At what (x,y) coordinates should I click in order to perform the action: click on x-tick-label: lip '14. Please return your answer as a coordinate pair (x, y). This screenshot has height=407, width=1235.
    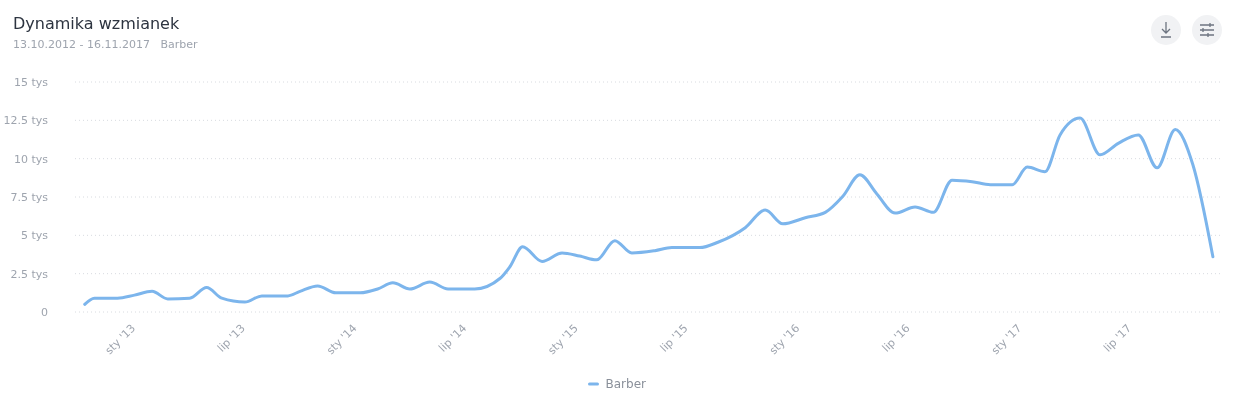
    Looking at the image, I should click on (453, 338).